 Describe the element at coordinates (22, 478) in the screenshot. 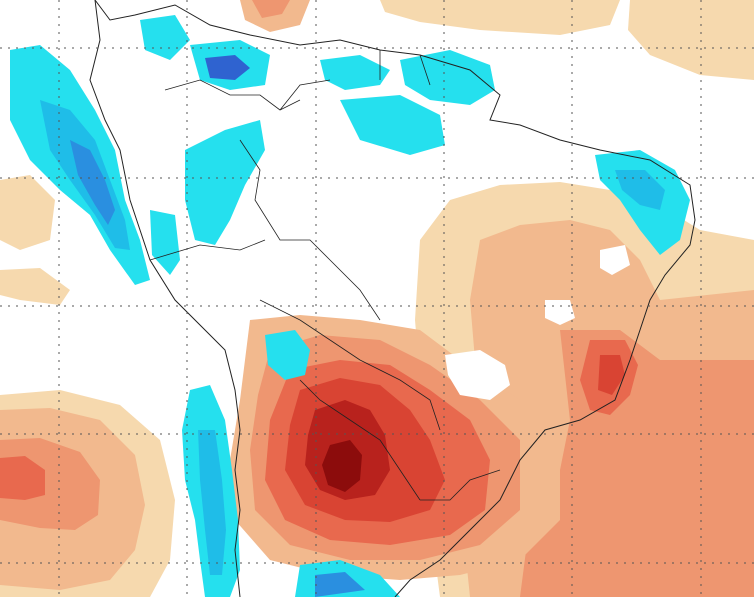

I see `warm-area-south-pacific-hot` at that location.